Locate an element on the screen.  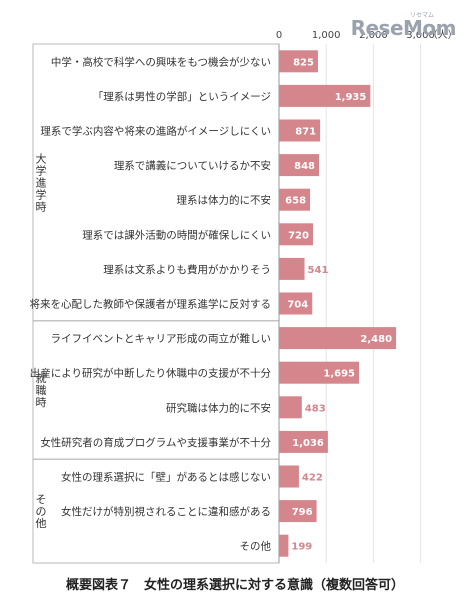
data-label: 704 is located at coordinates (297, 305).